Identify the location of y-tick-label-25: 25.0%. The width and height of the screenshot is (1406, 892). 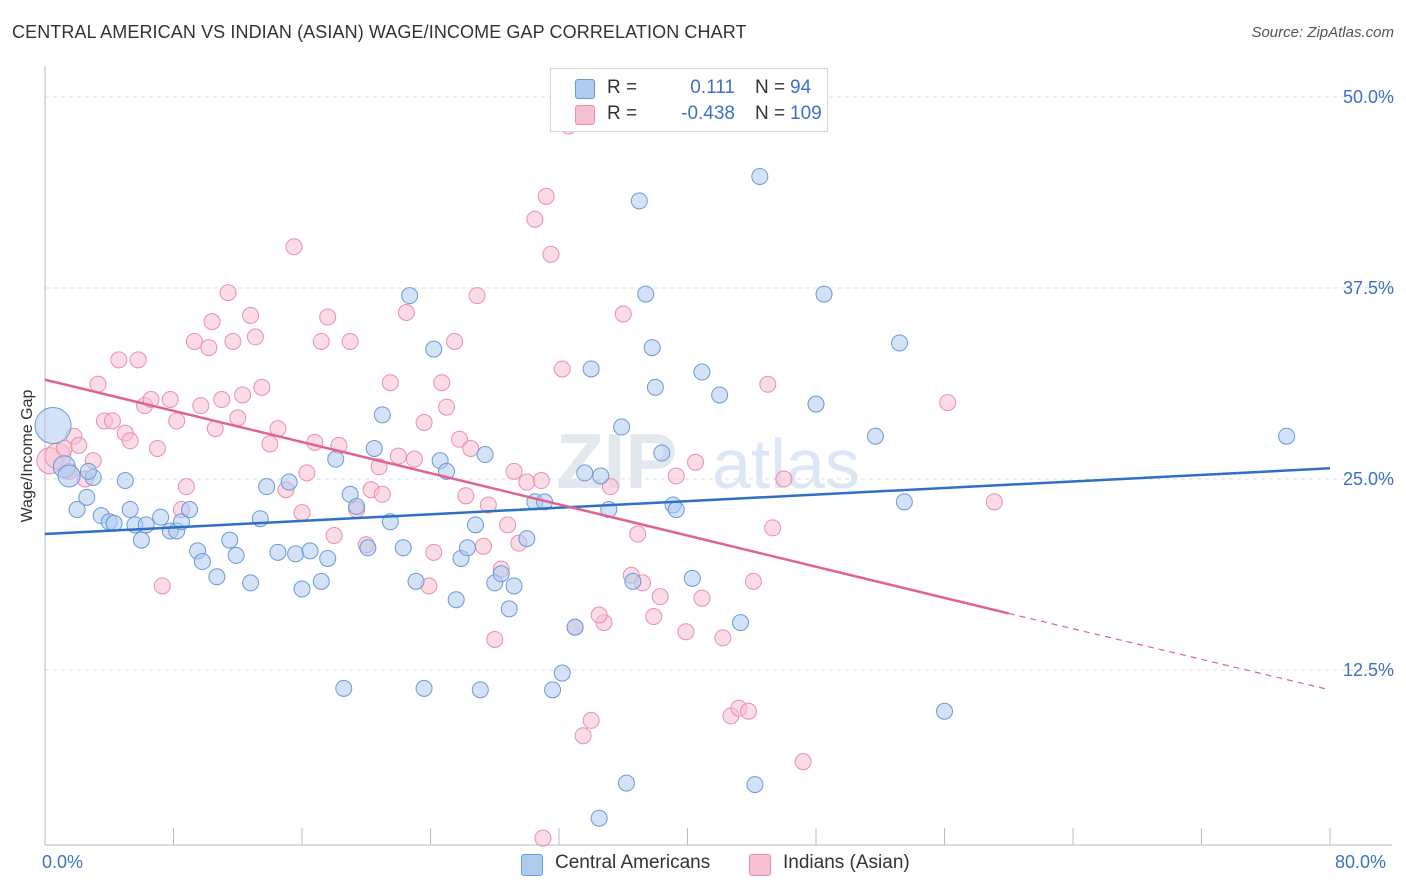
(1368, 479).